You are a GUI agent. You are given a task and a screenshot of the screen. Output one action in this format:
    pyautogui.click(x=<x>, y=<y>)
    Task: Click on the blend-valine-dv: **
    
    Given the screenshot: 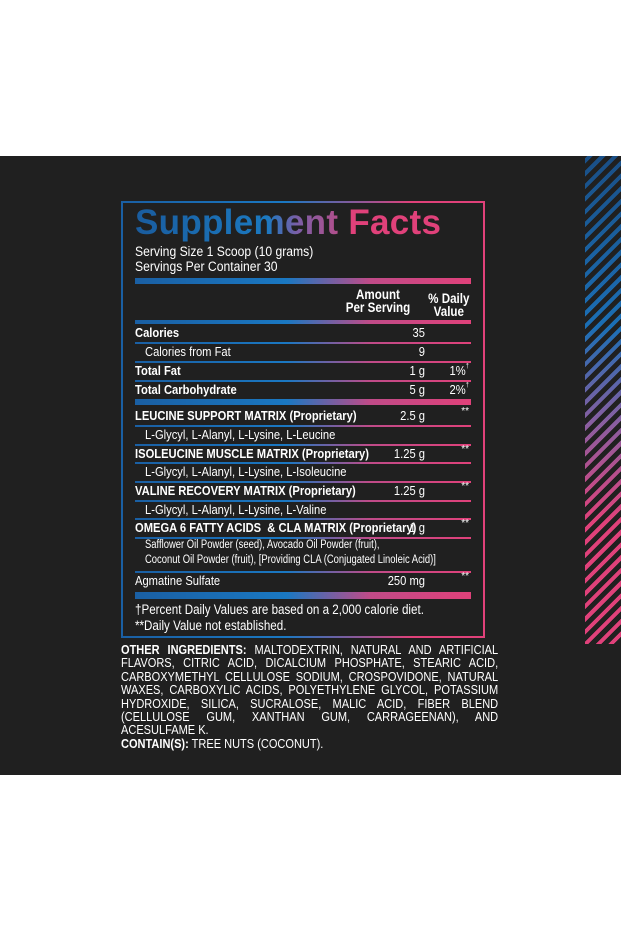 What is the action you would take?
    pyautogui.click(x=465, y=486)
    